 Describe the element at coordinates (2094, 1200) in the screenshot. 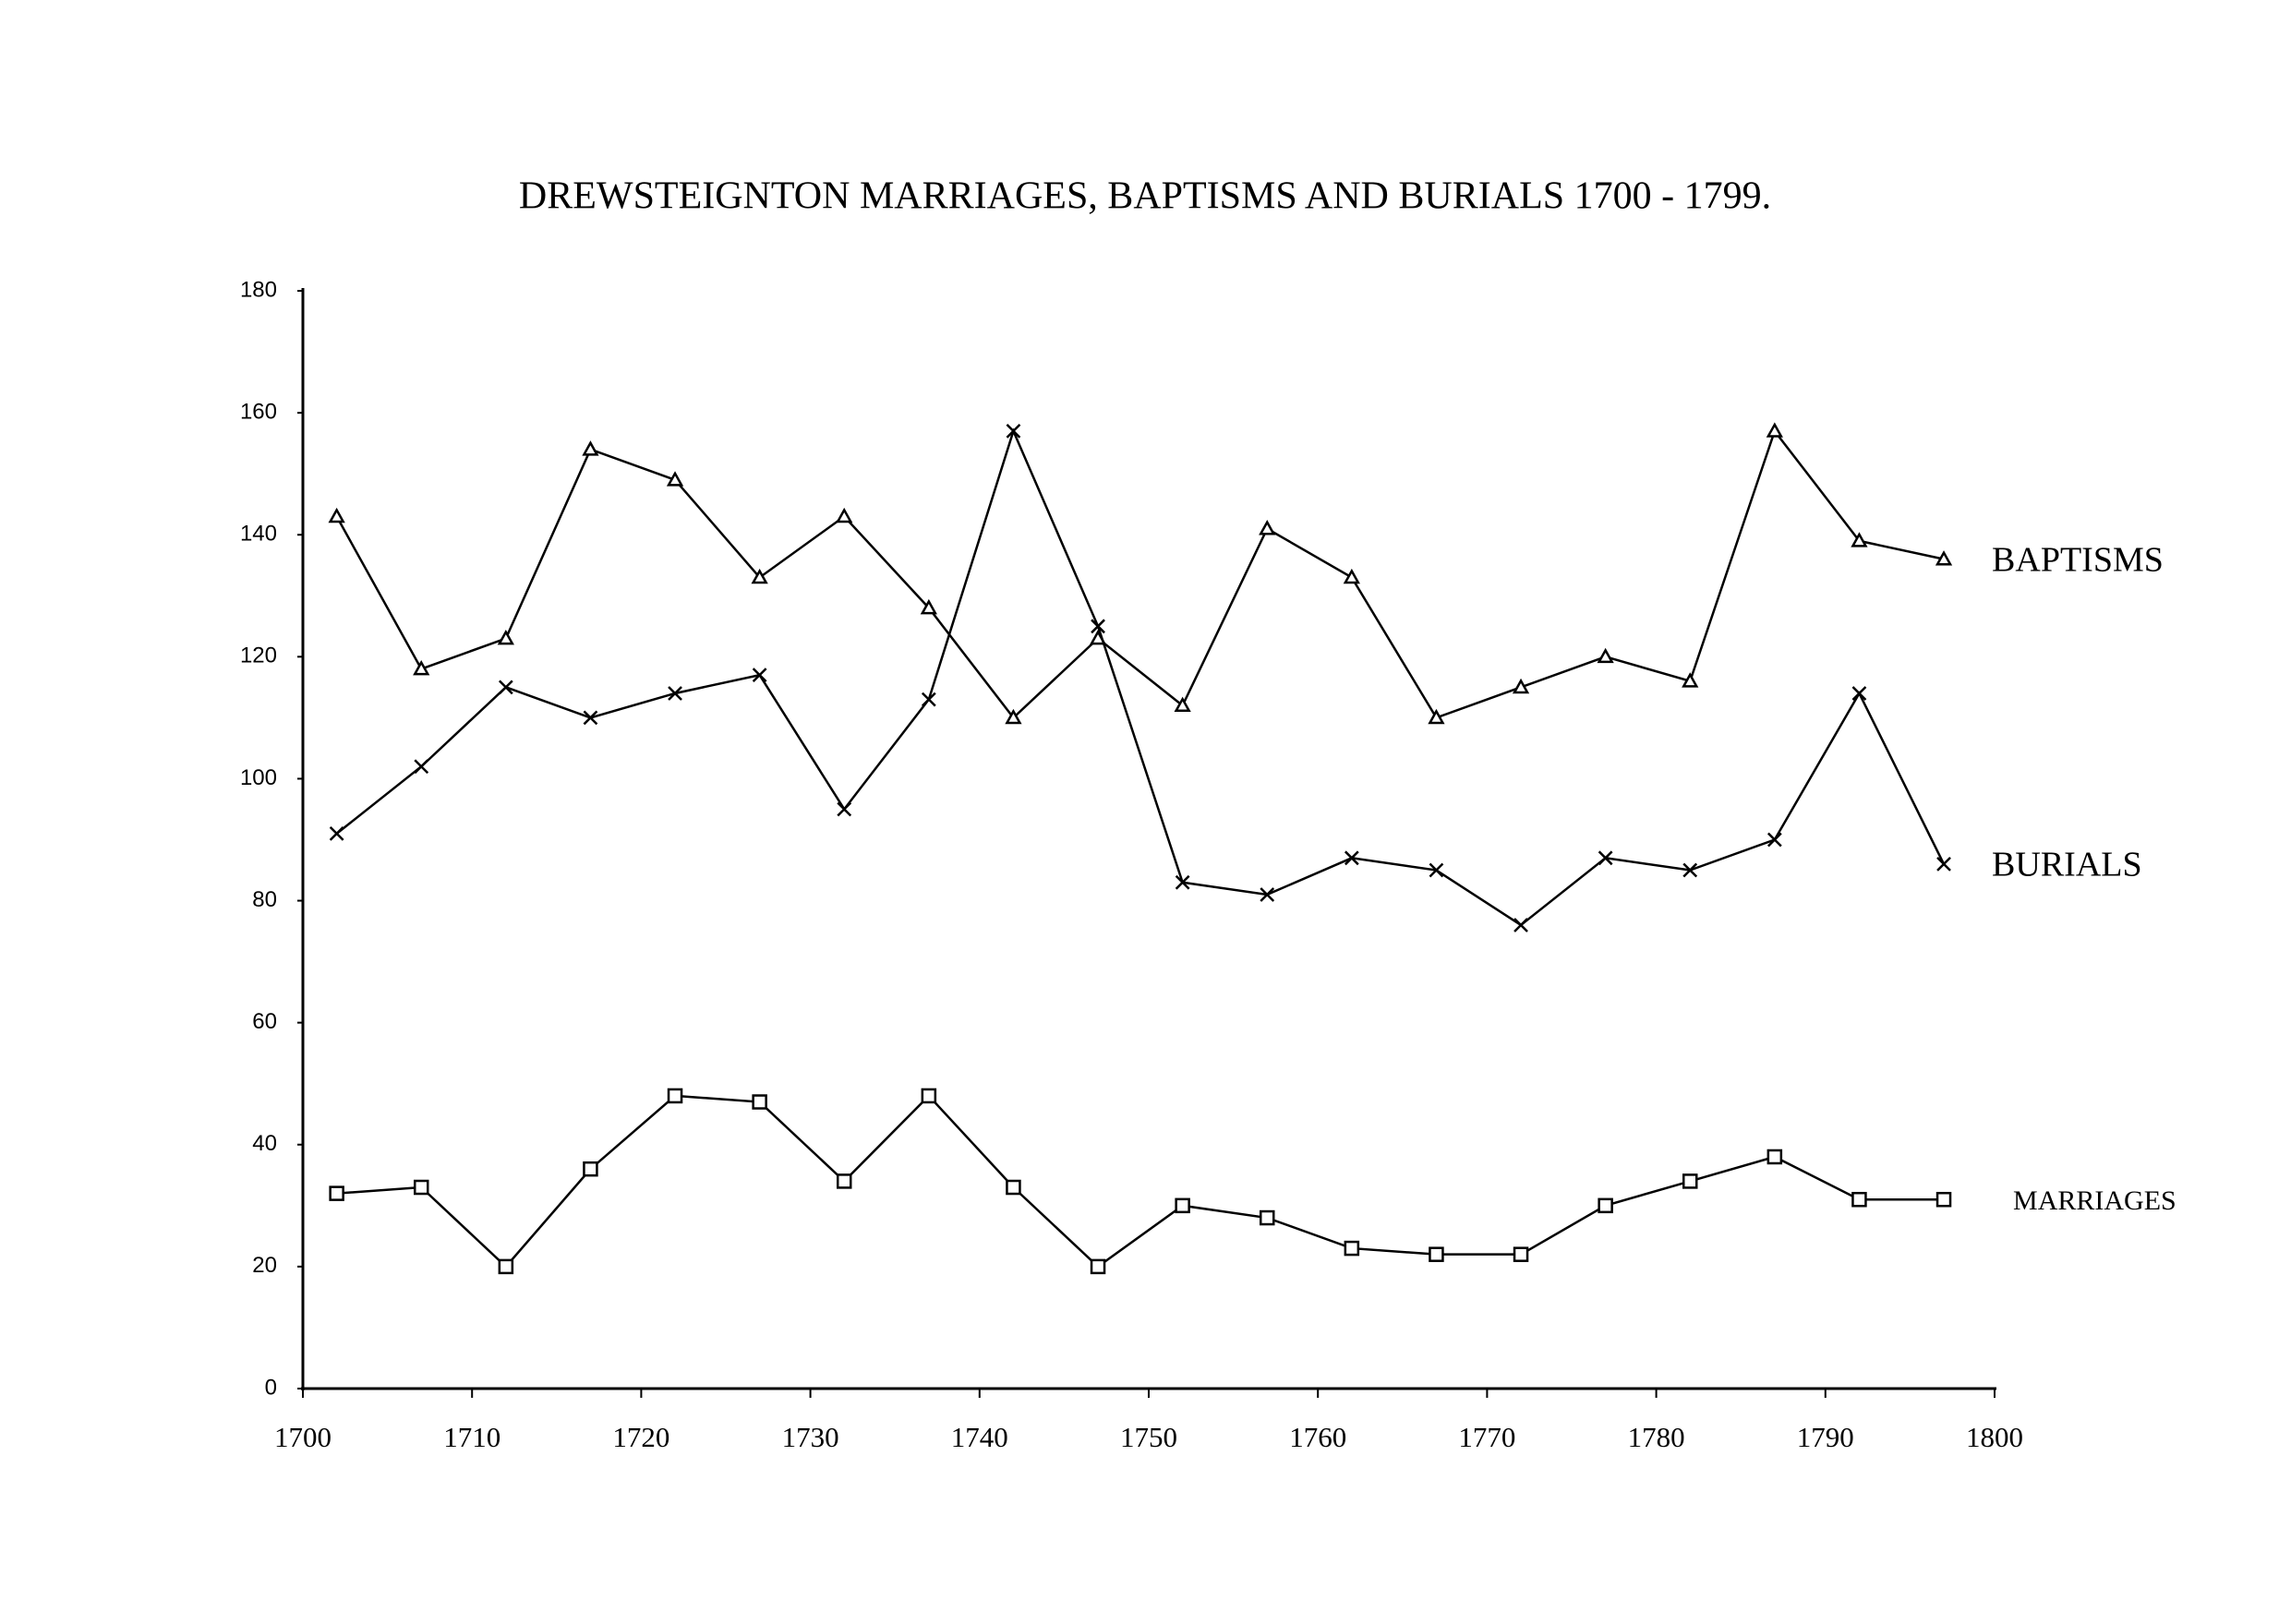

I see `series-label: MARRIAGES` at that location.